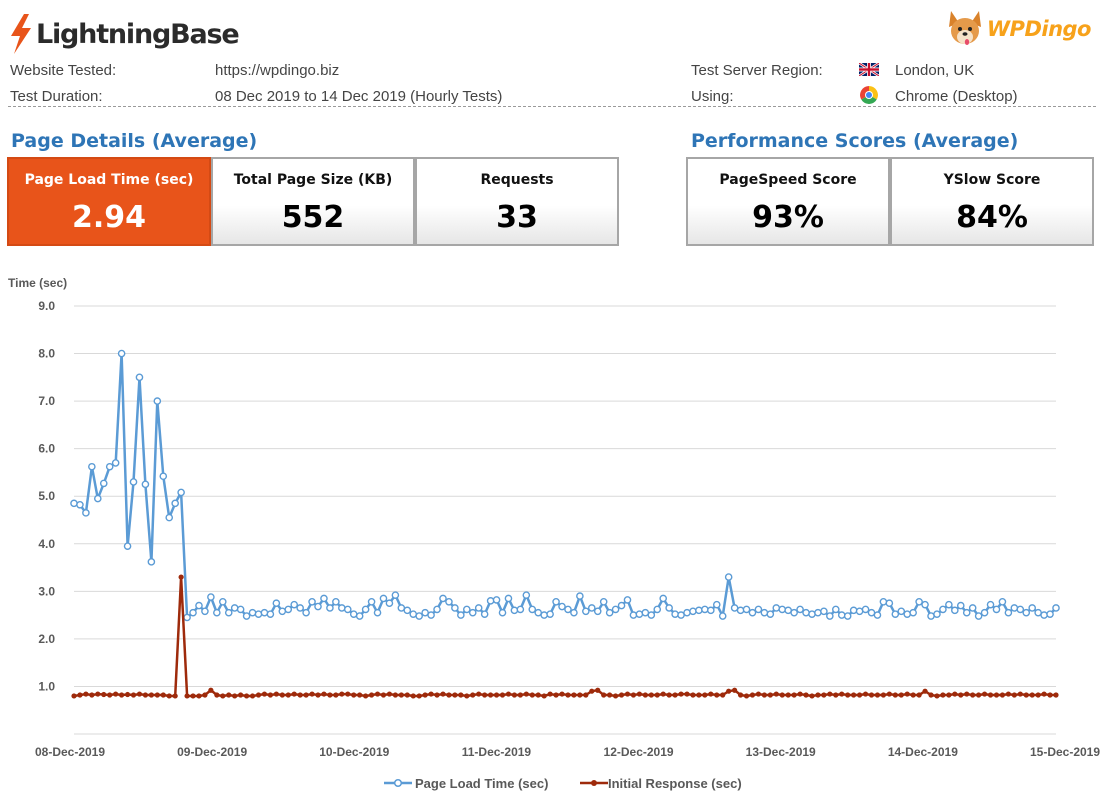 The image size is (1101, 798). I want to click on y-tick-label: 9.0, so click(46, 306).